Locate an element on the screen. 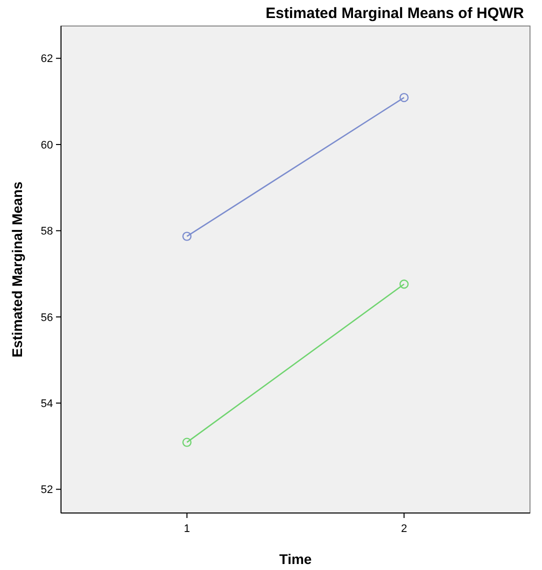  x-tick-label: 1 is located at coordinates (187, 529).